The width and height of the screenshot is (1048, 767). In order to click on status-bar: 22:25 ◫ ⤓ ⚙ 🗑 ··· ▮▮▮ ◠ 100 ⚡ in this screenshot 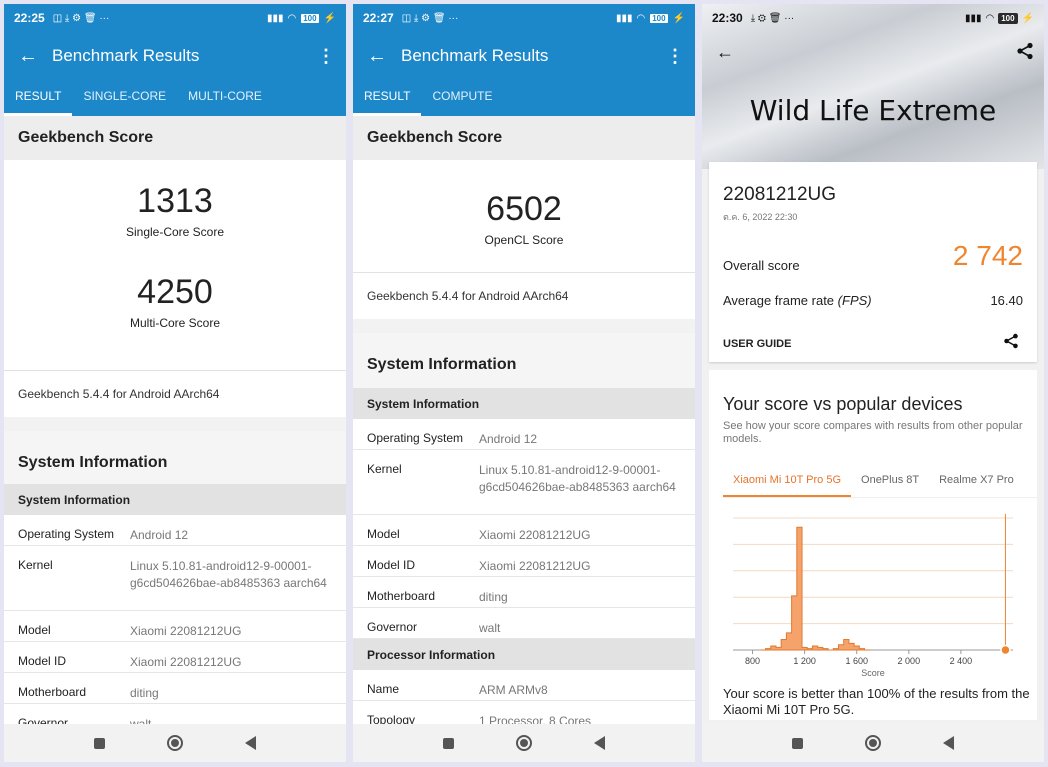, I will do `click(175, 18)`.